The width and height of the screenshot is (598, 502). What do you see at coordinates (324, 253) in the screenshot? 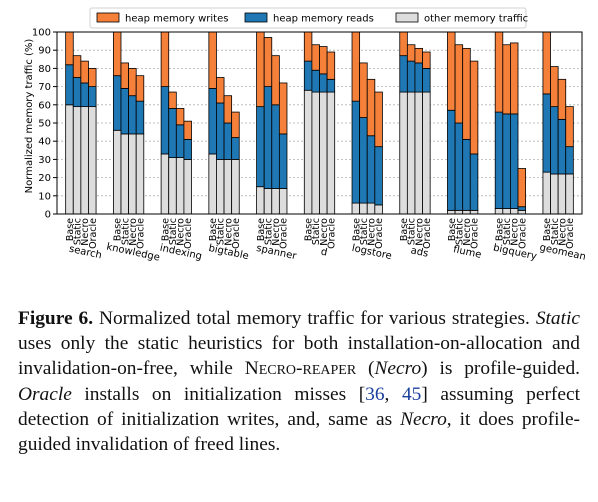
I see `group-label: d` at bounding box center [324, 253].